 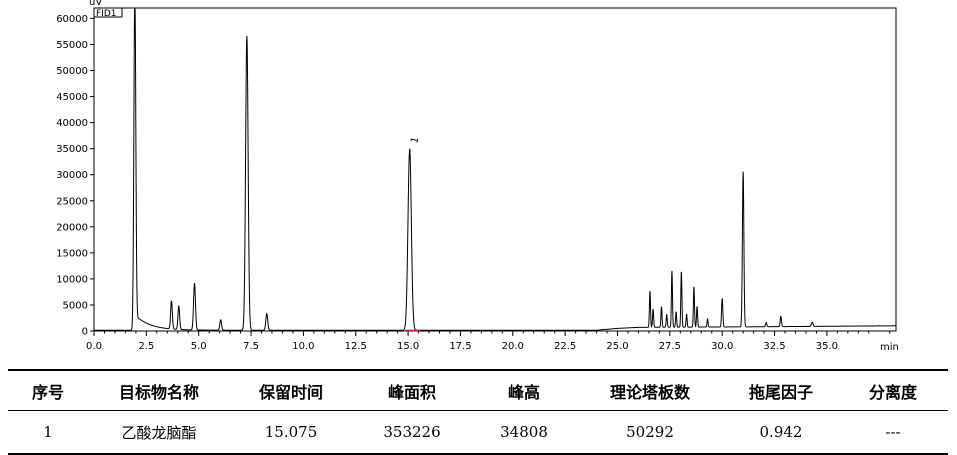 I want to click on y-tick-label: 30000, so click(x=72, y=175).